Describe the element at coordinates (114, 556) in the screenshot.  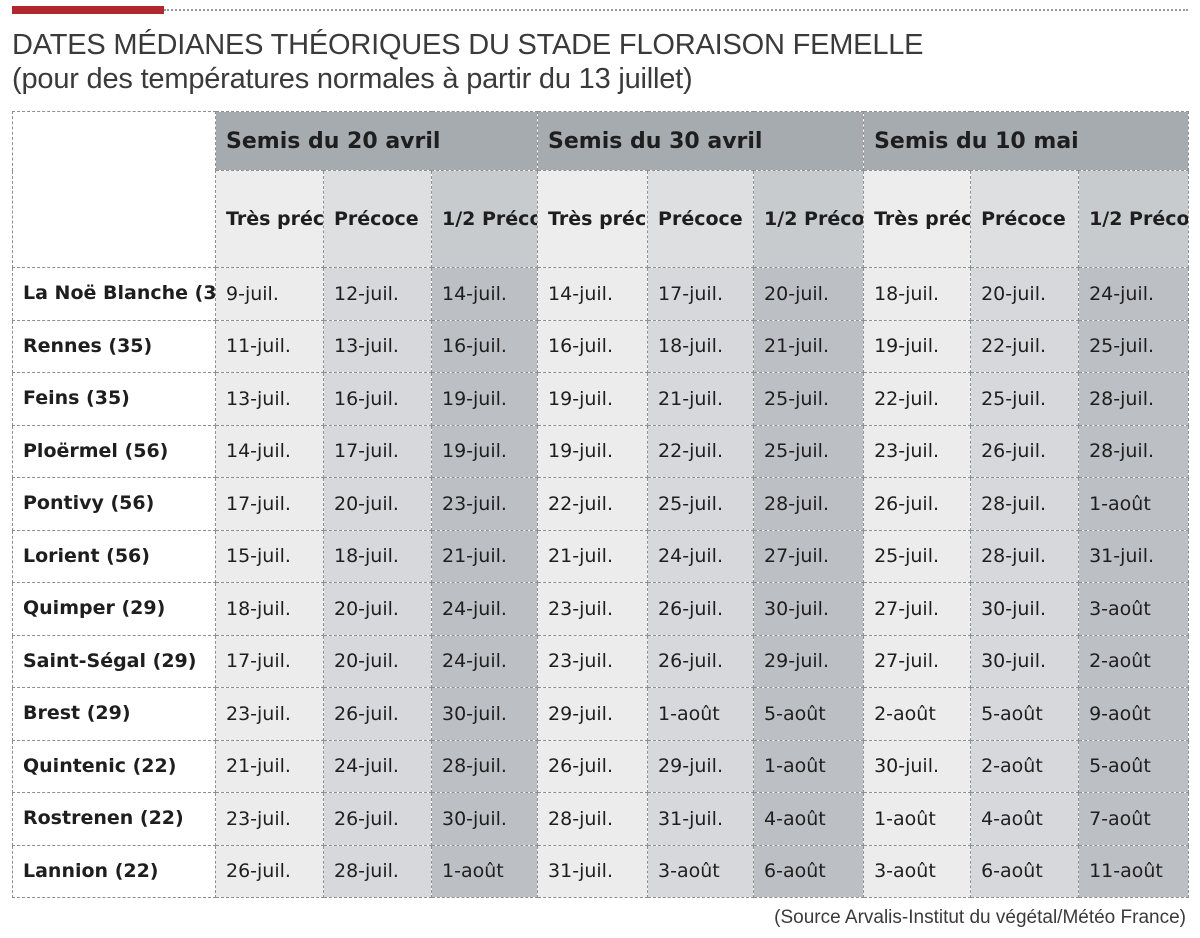
I see `location-label: Lorient (56)` at that location.